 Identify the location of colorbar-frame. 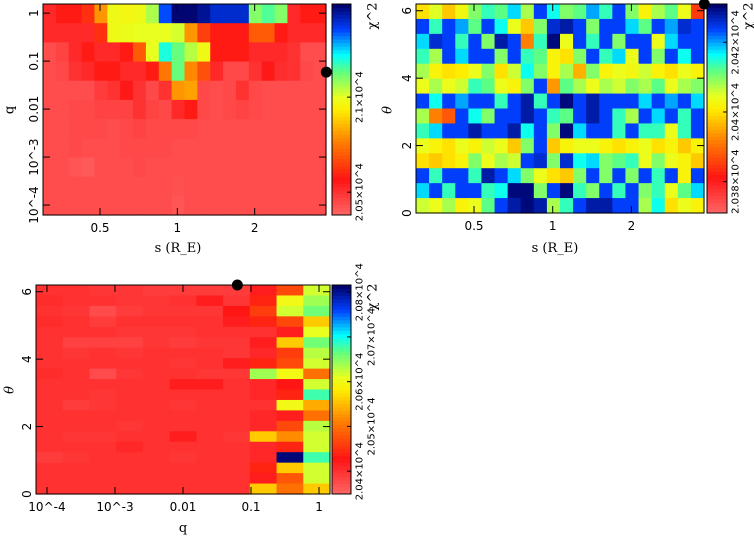
(341, 109).